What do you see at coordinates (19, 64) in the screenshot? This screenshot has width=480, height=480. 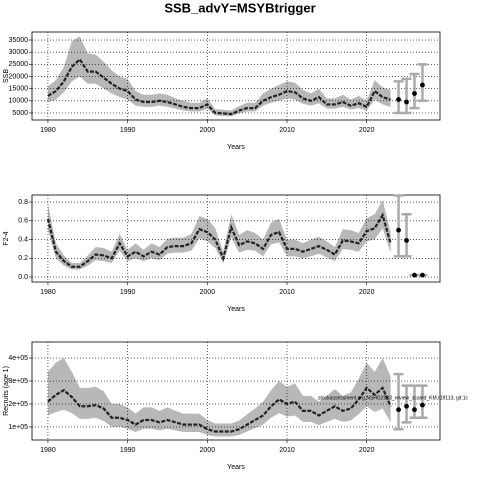 I see `y-tick-label: 25000` at bounding box center [19, 64].